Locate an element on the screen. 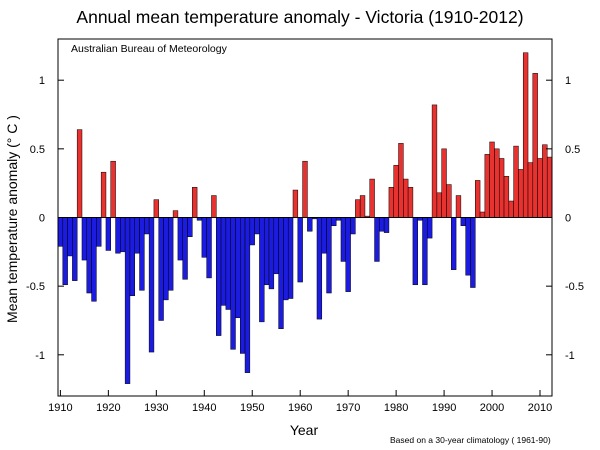  bar-1959 is located at coordinates (295, 203).